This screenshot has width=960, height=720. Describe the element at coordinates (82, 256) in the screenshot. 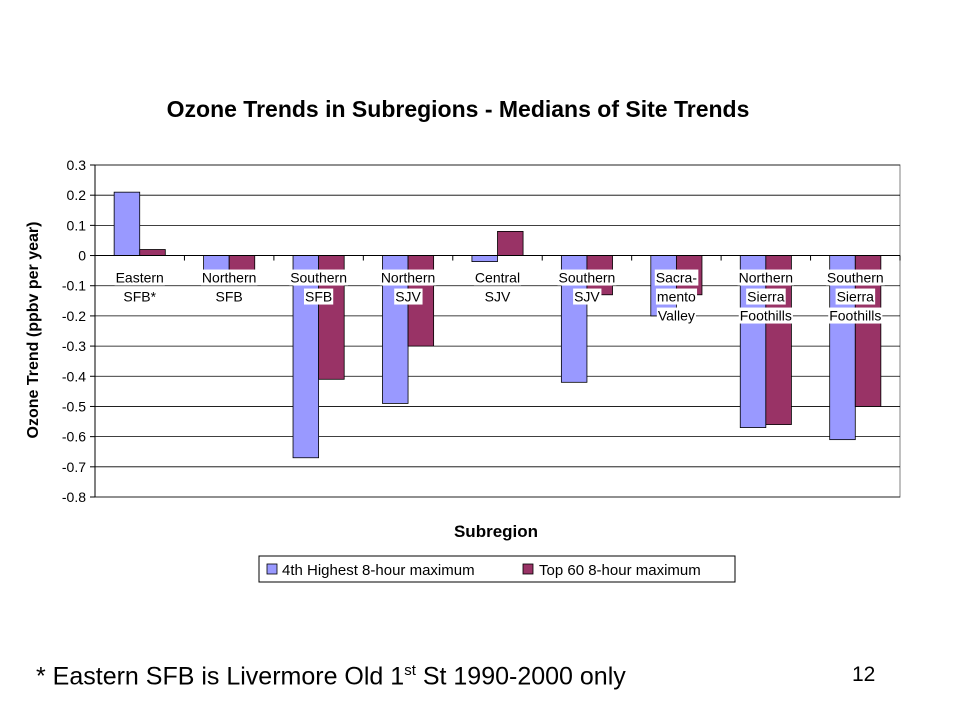

I see `y-tick-label: 0` at that location.